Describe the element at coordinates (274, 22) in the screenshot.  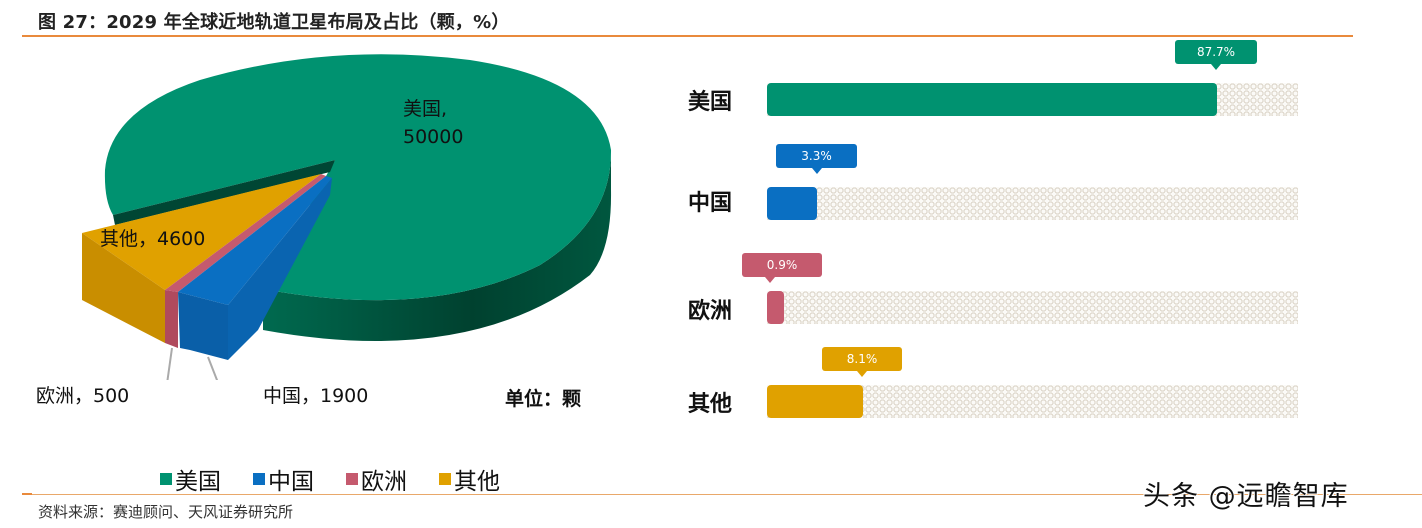
I see `chart-title: 图 27：2029 年全球近地轨道卫星布局及占比（颗，%）` at that location.